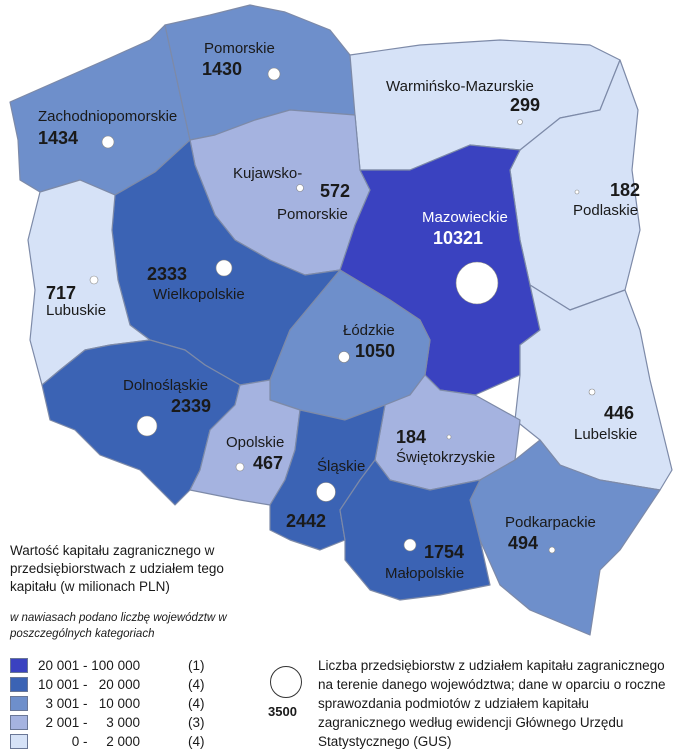 This screenshot has height=754, width=678. Describe the element at coordinates (312, 214) in the screenshot. I see `label-kujawsko-pomorskie-2: Pomorskie` at that location.